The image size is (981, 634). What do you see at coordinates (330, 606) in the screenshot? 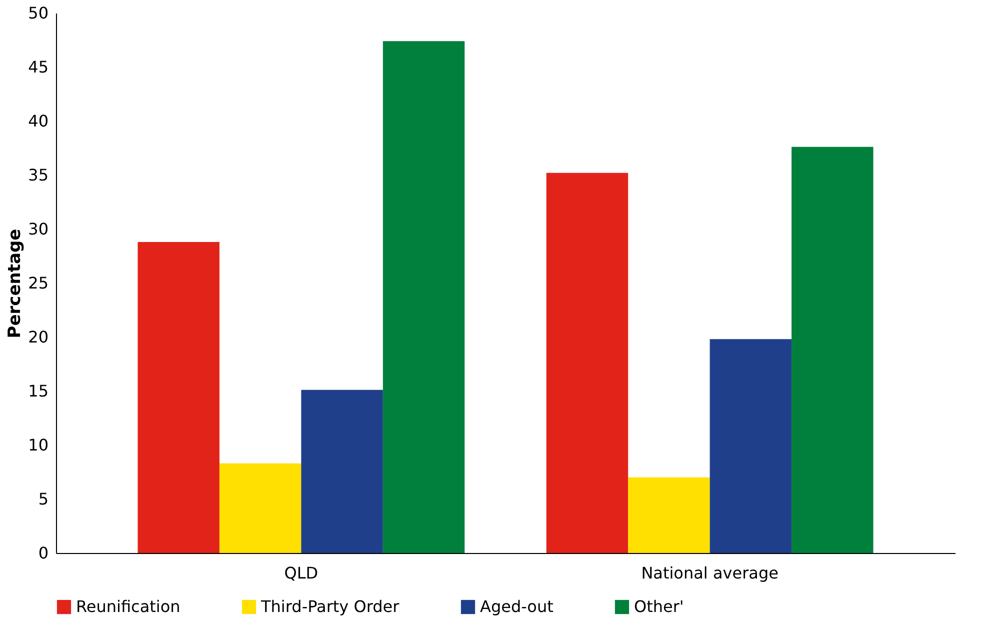
I see `legend-label: Third-Party Order` at bounding box center [330, 606].